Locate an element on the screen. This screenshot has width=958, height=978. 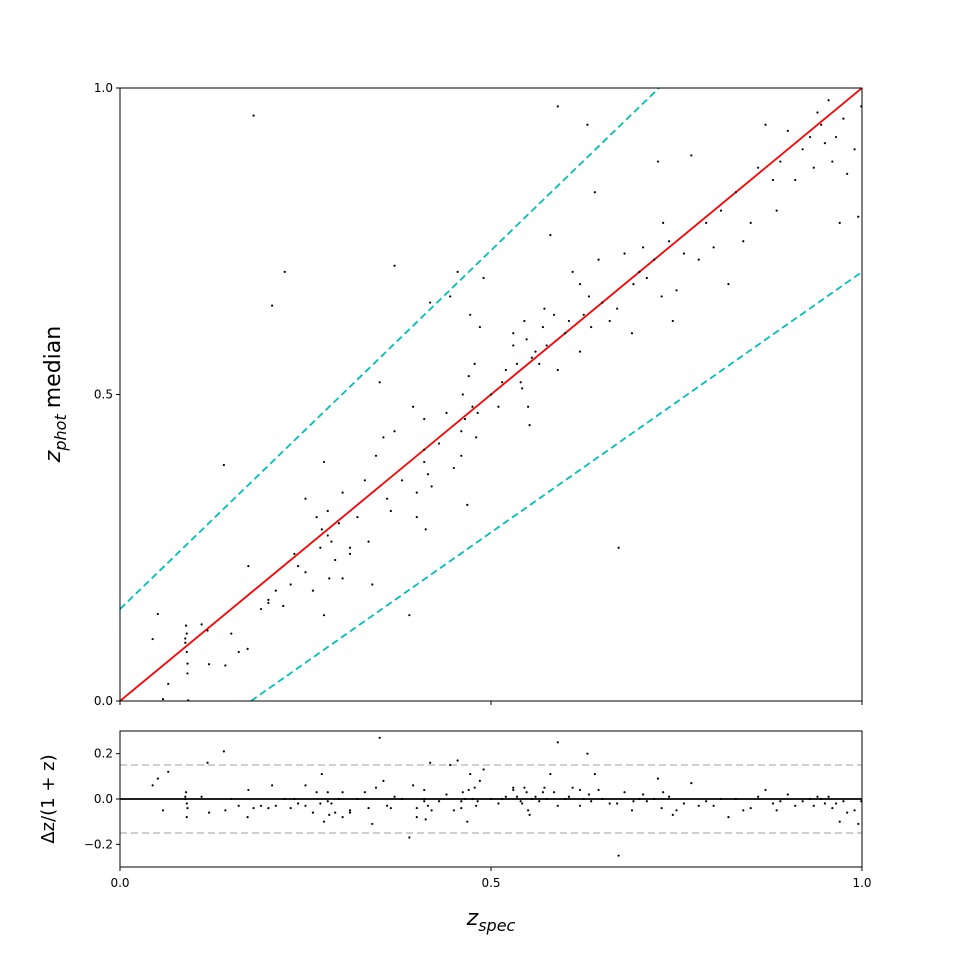
top-x-ticks is located at coordinates (491, 703).